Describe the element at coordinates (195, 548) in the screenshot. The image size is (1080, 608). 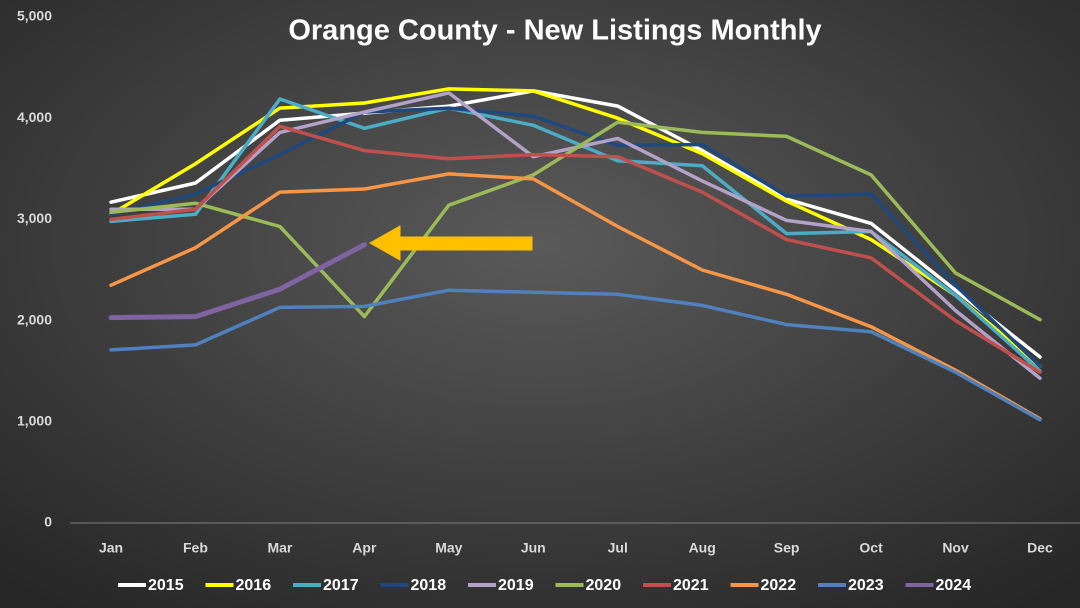
I see `x-tick-label: Feb` at that location.